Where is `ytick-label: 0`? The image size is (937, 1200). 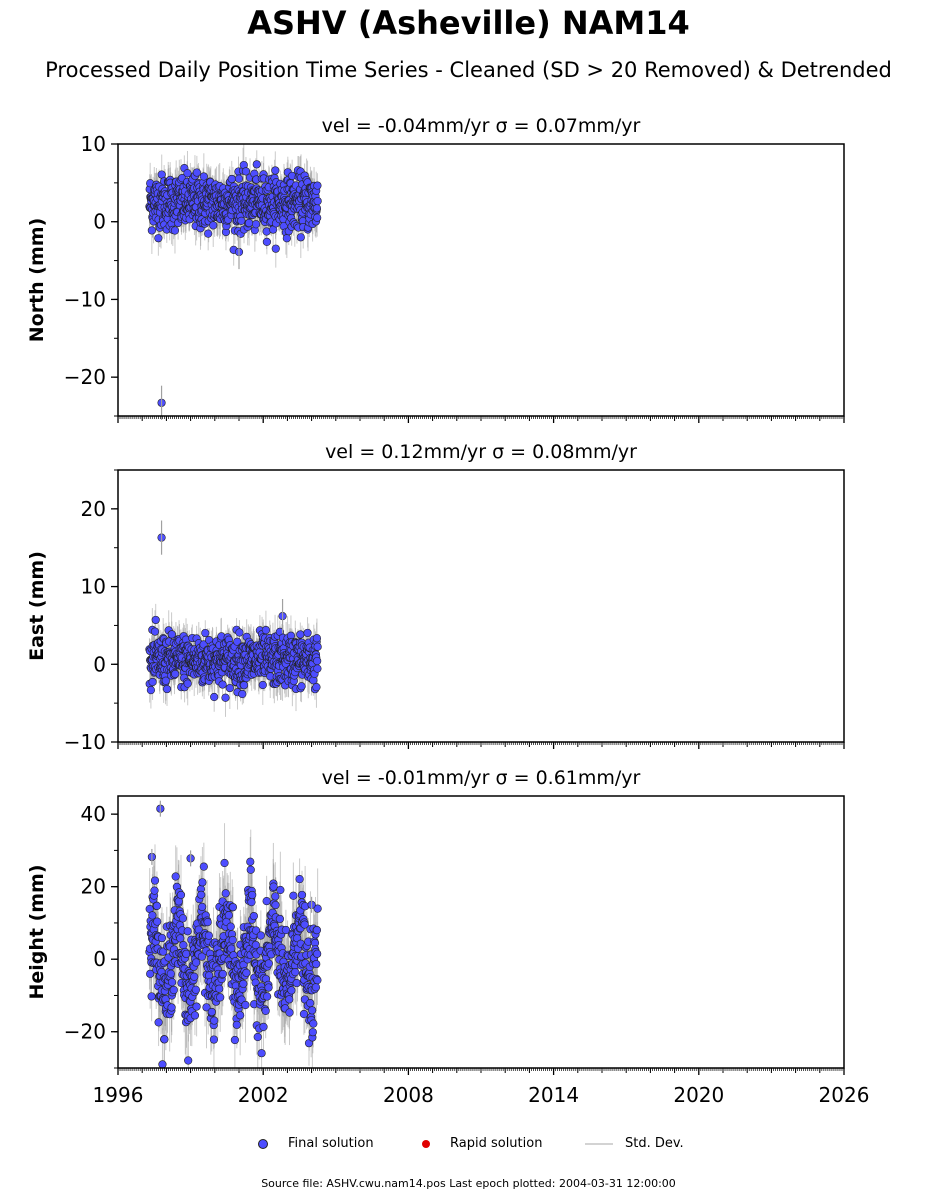
ytick-label: 0 is located at coordinates (99, 664).